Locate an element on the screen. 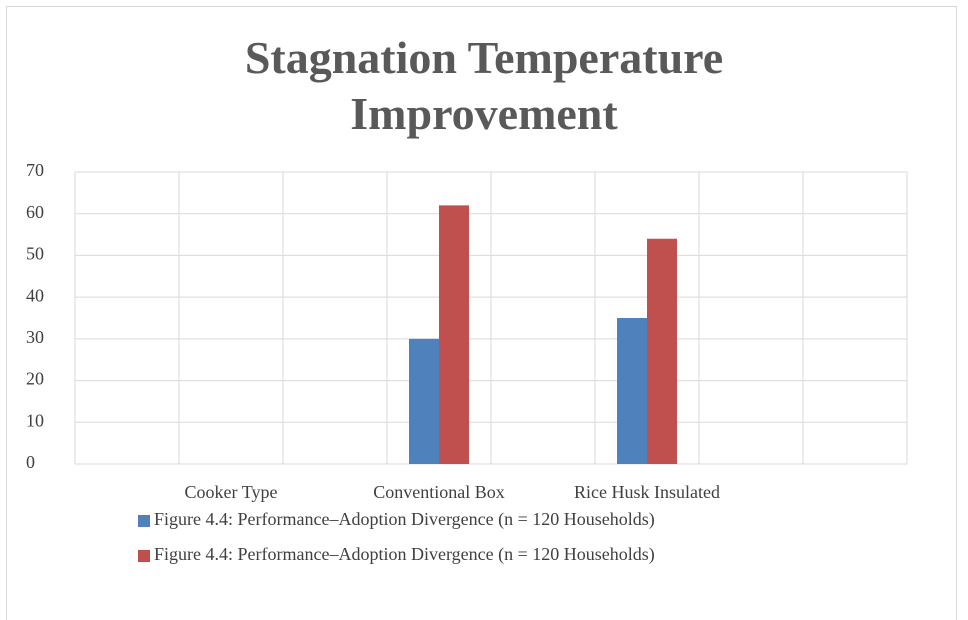 The width and height of the screenshot is (968, 620). chart-title: Stagnation Temperature Improvement is located at coordinates (484, 85).